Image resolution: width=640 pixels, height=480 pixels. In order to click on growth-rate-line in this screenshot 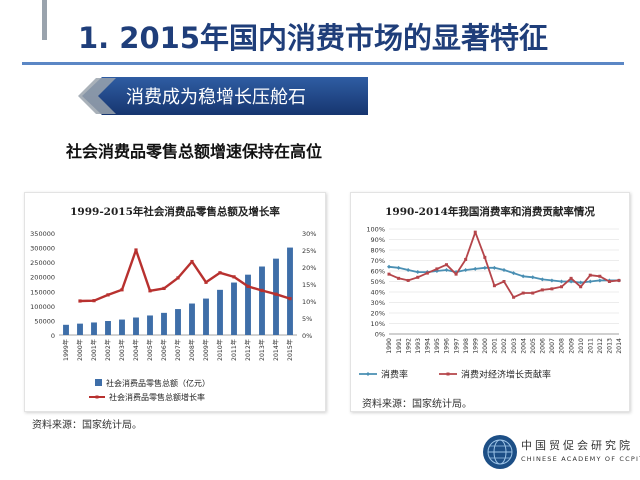, I will do `click(185, 275)`.